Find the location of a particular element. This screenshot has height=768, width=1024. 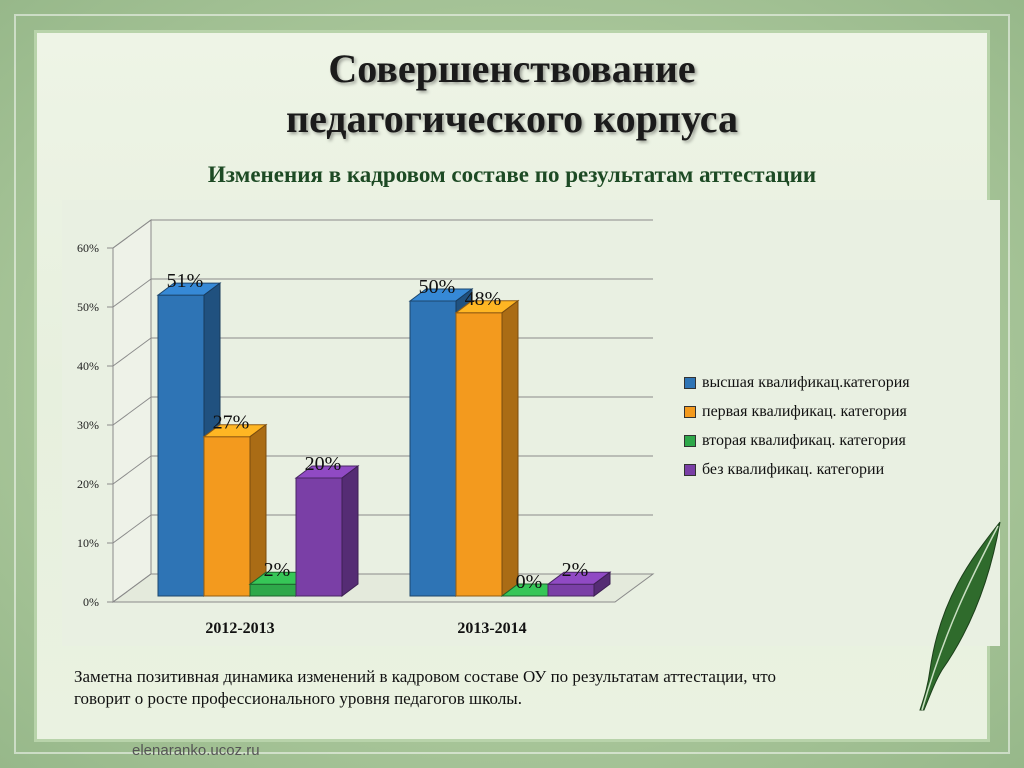

y-tick-label: 20% is located at coordinates (88, 484).